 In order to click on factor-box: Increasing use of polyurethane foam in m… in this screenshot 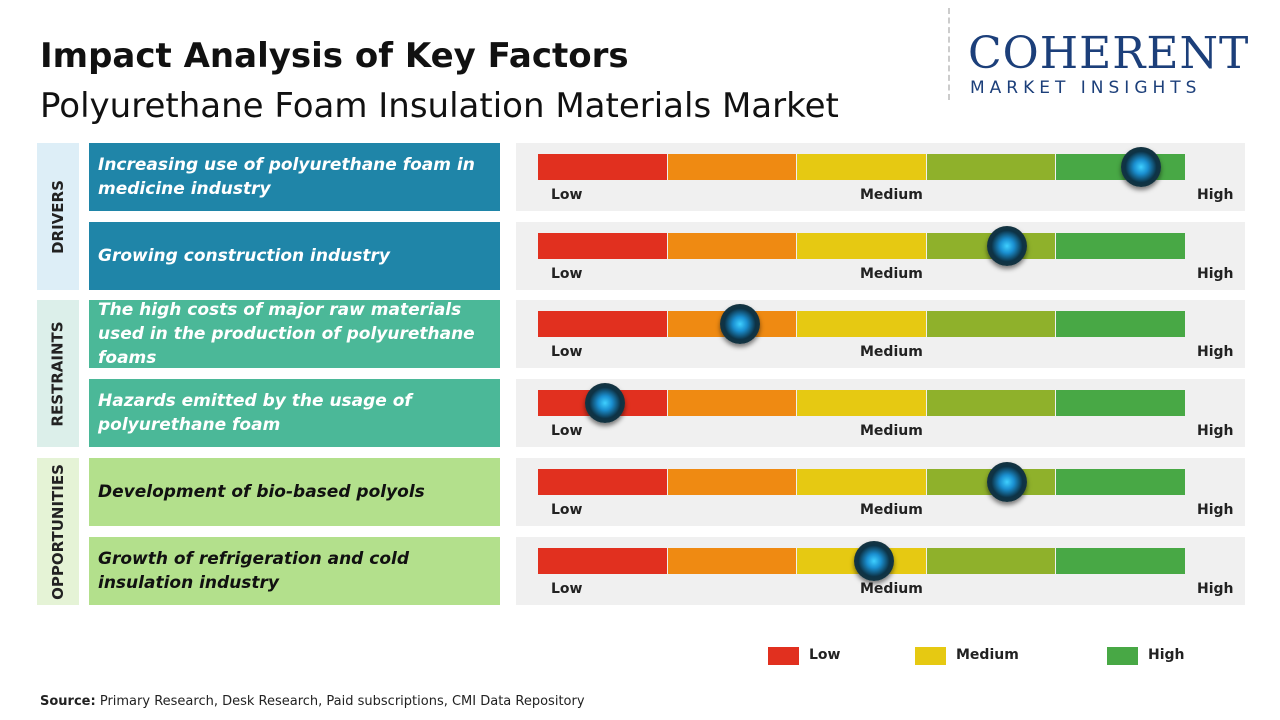, I will do `click(294, 177)`.